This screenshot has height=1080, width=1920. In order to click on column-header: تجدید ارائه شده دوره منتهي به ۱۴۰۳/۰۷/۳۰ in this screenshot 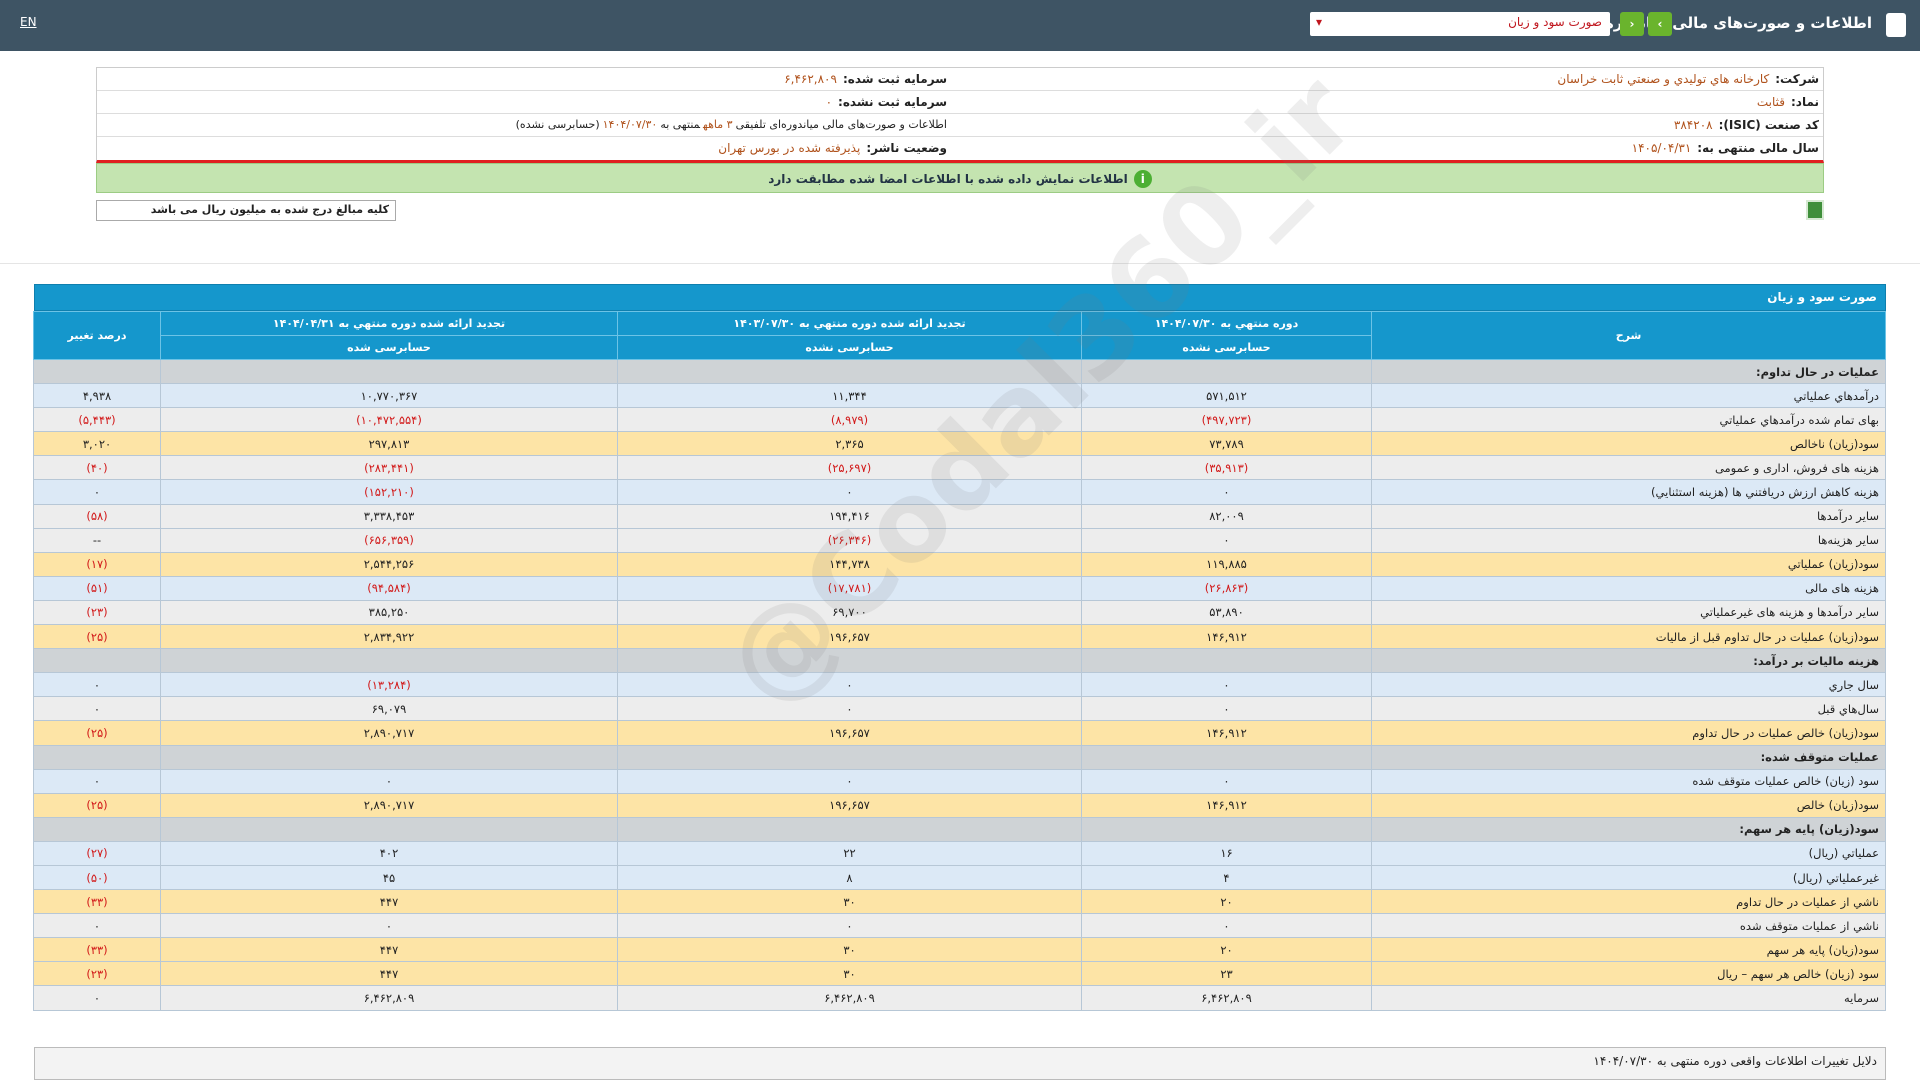, I will do `click(849, 323)`.